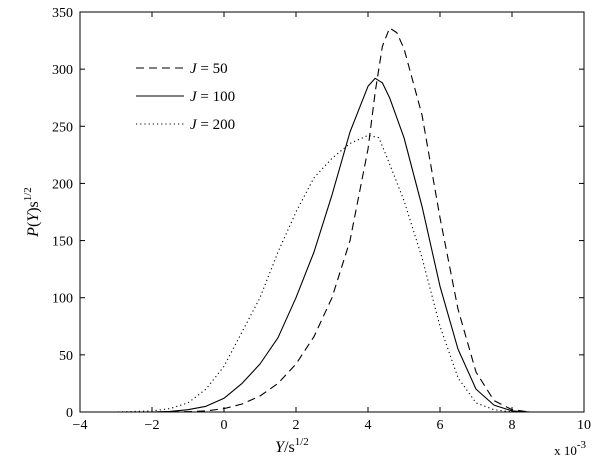  I want to click on y-tick-label: 350, so click(62, 13).